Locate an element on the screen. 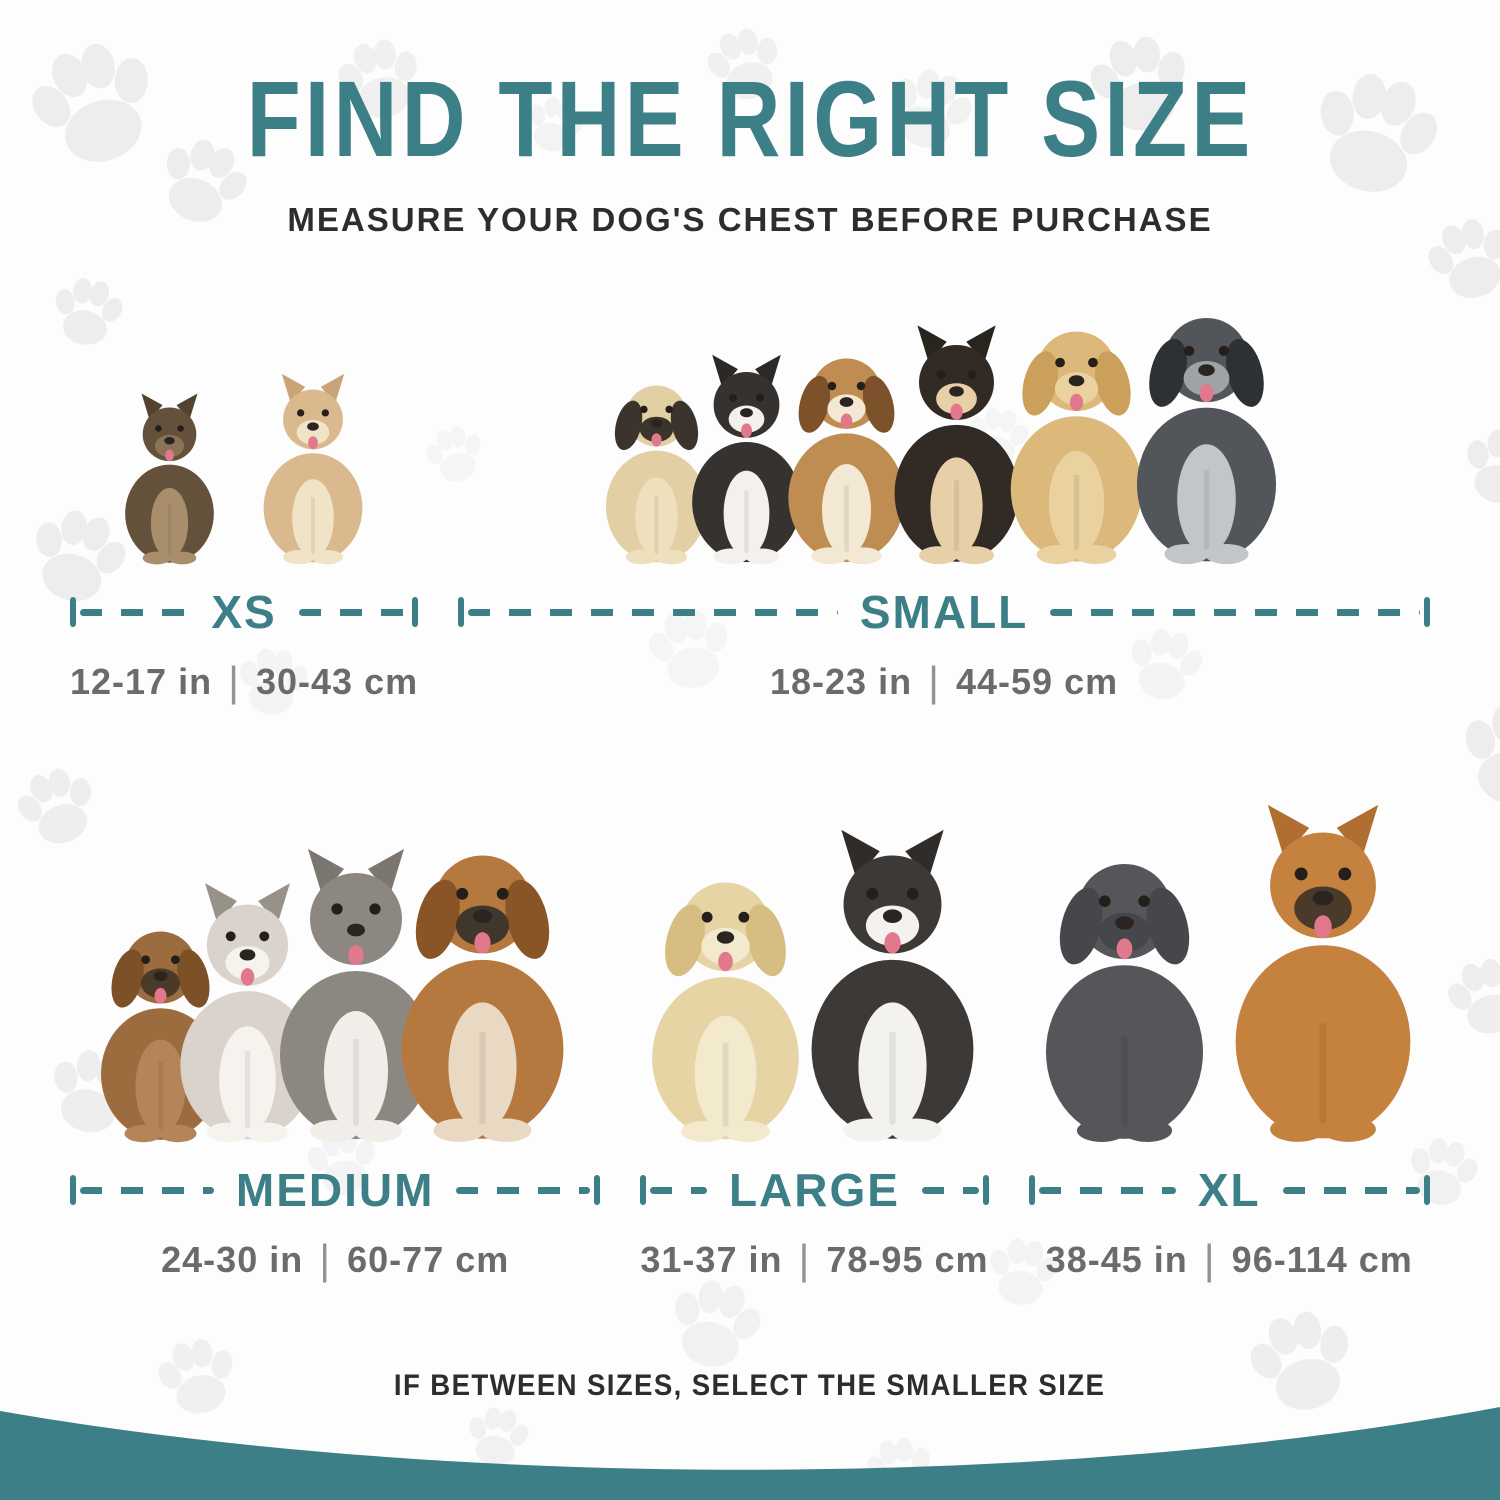 Image resolution: width=1500 pixels, height=1500 pixels. size-range-medium: 24-30 in | 60-77 cm is located at coordinates (335, 1260).